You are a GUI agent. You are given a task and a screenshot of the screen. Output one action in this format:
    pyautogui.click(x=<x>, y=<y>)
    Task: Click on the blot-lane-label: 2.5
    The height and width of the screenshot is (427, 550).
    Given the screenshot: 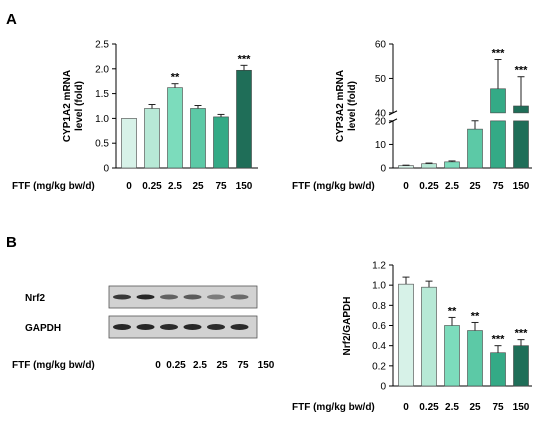 What is the action you would take?
    pyautogui.click(x=200, y=365)
    